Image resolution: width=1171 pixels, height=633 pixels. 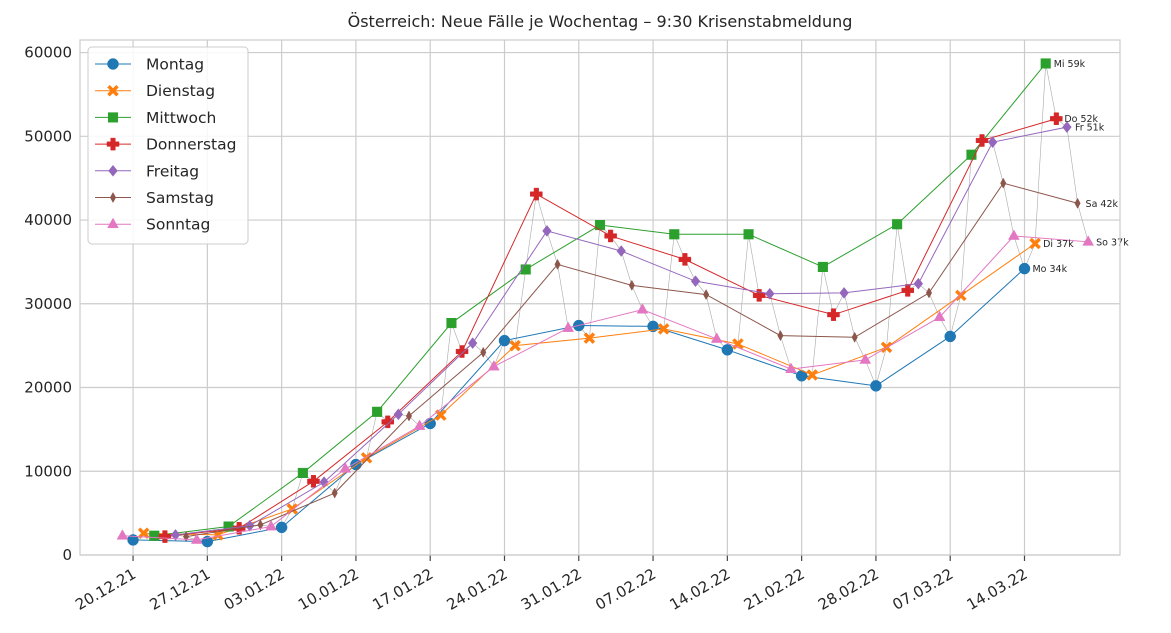 What do you see at coordinates (699, 589) in the screenshot?
I see `x-tick-label: 14.02.22` at bounding box center [699, 589].